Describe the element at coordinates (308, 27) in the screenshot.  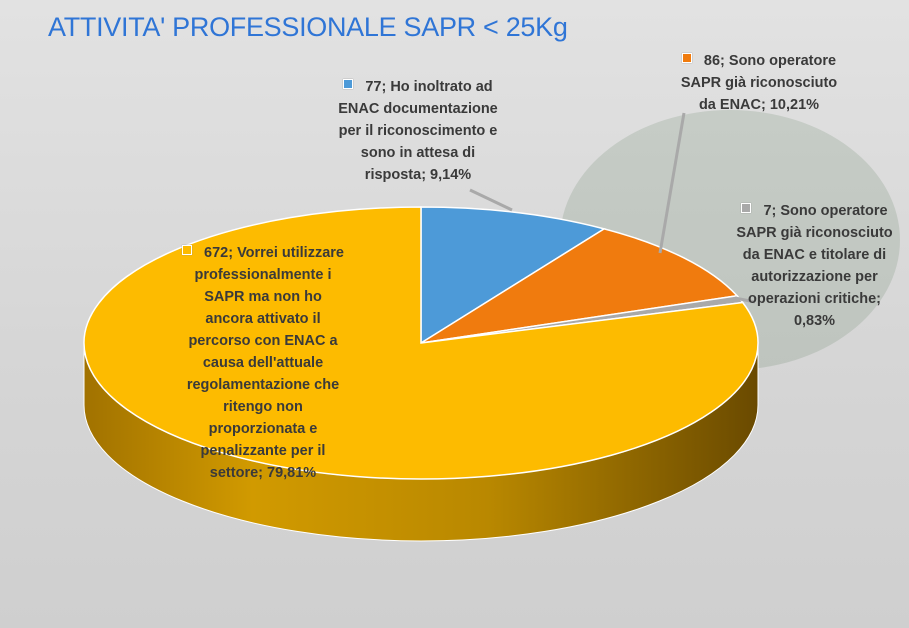
I see `chart-title: ATTIVITA' PROFESSIONALE SAPR < 25Kg` at that location.